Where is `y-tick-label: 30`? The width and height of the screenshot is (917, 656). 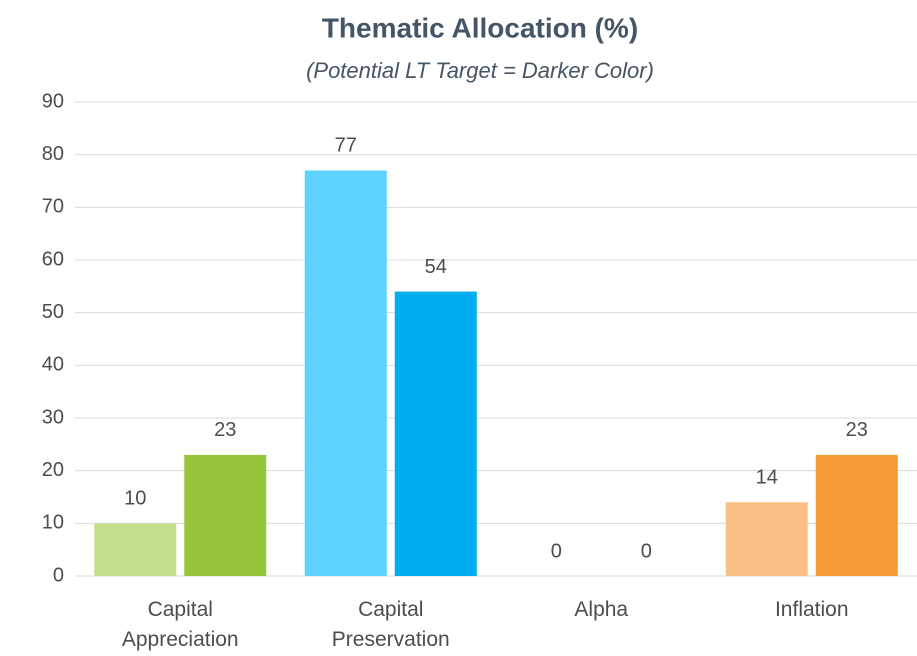 y-tick-label: 30 is located at coordinates (53, 417).